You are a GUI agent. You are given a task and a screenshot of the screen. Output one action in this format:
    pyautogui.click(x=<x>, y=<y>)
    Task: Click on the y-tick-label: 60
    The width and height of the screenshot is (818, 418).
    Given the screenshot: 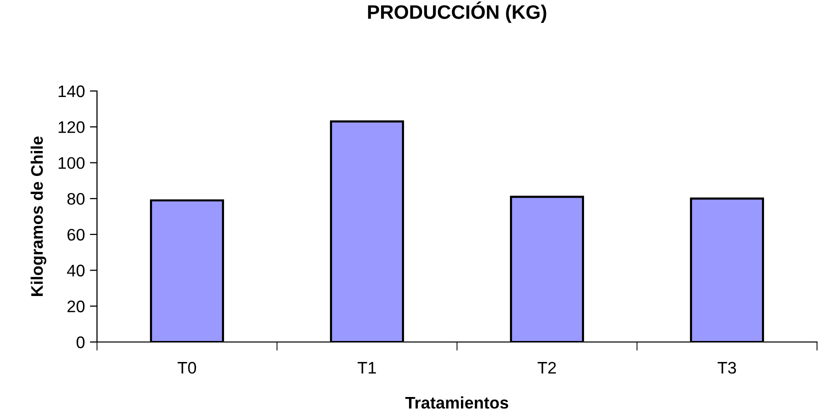 What is the action you would take?
    pyautogui.click(x=76, y=234)
    